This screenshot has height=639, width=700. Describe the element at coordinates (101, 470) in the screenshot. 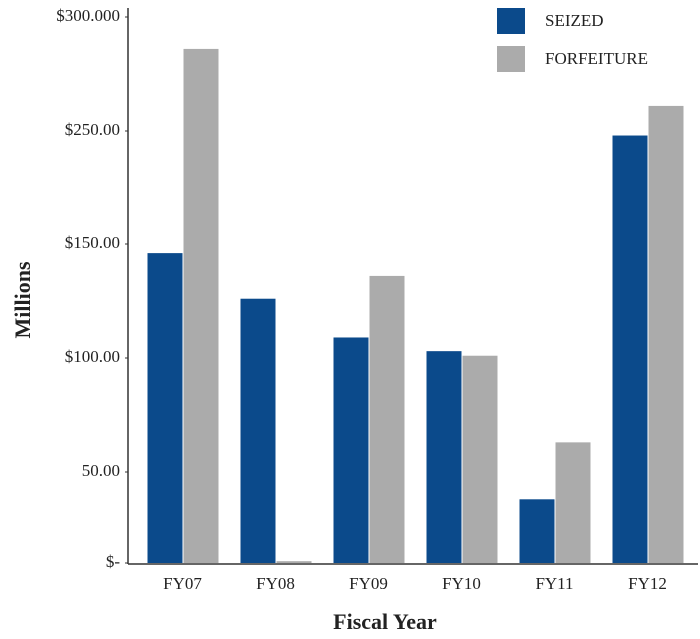

I see `y-tick-label: 50.00` at that location.